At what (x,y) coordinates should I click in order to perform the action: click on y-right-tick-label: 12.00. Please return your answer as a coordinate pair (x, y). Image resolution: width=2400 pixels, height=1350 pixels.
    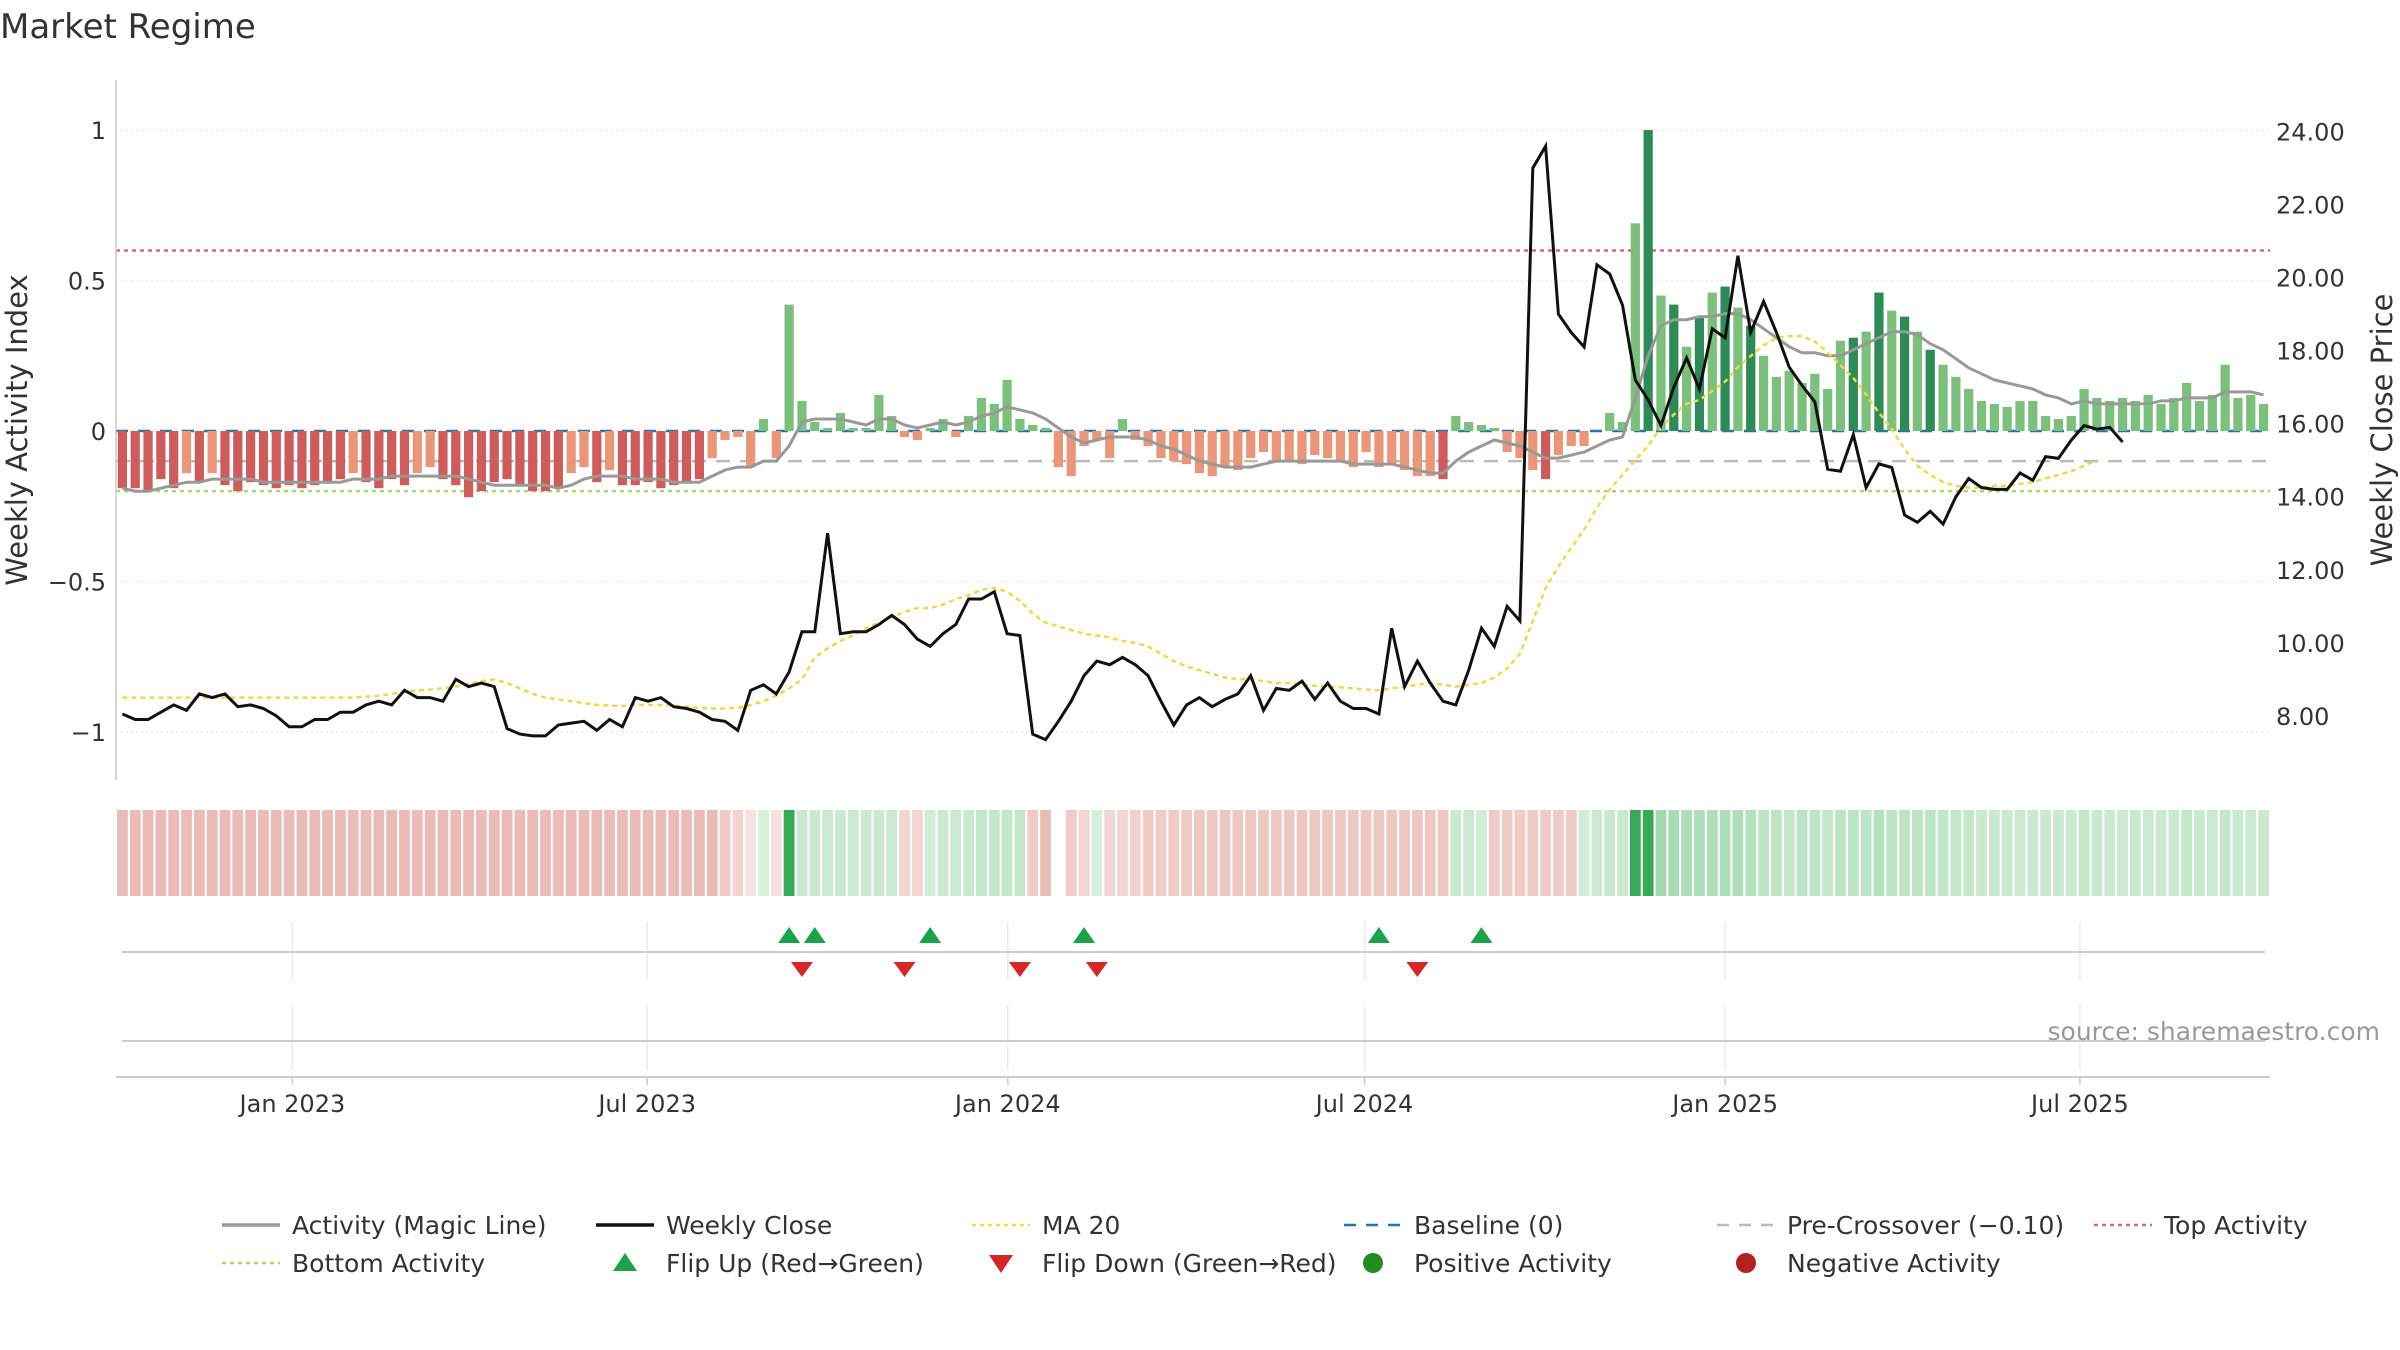
    Looking at the image, I should click on (2310, 571).